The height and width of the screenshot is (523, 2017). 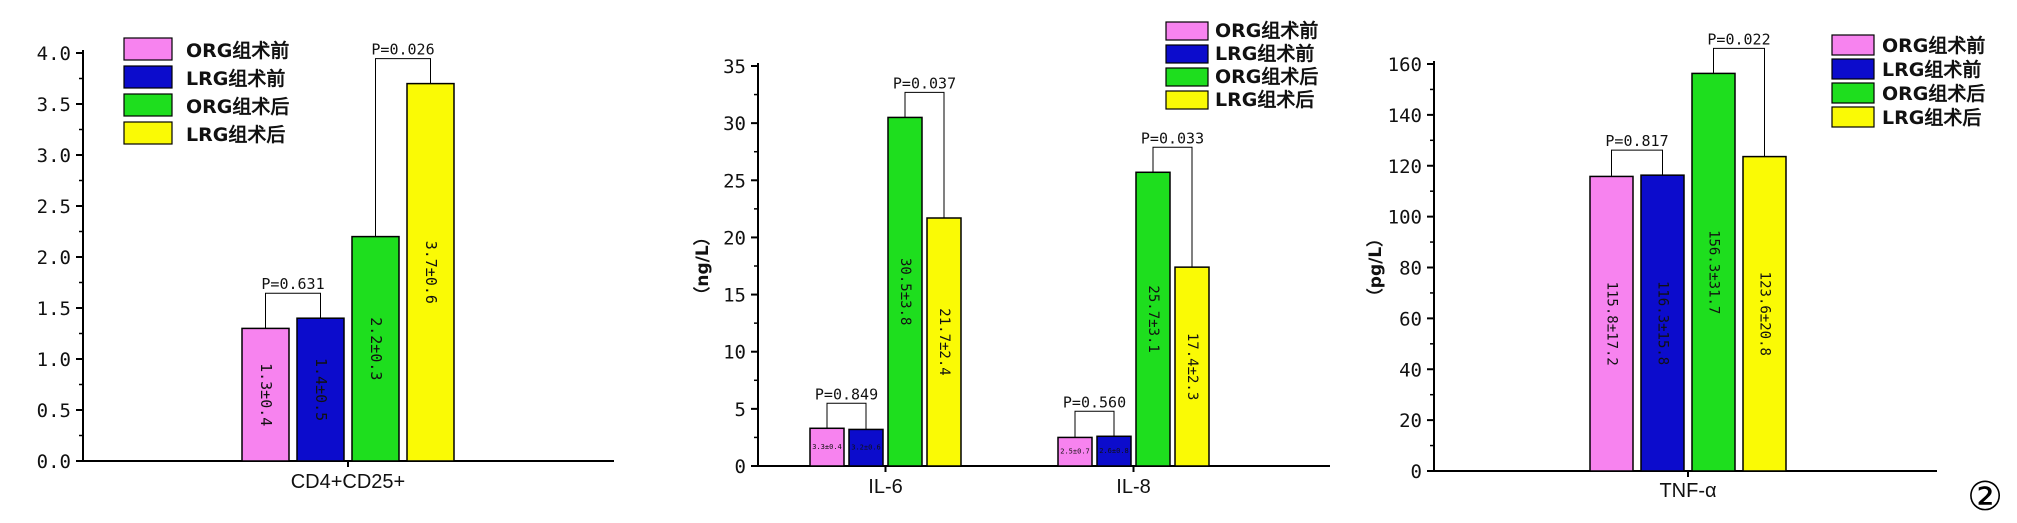 I want to click on data-label: 30.5±3.8, so click(x=905, y=291).